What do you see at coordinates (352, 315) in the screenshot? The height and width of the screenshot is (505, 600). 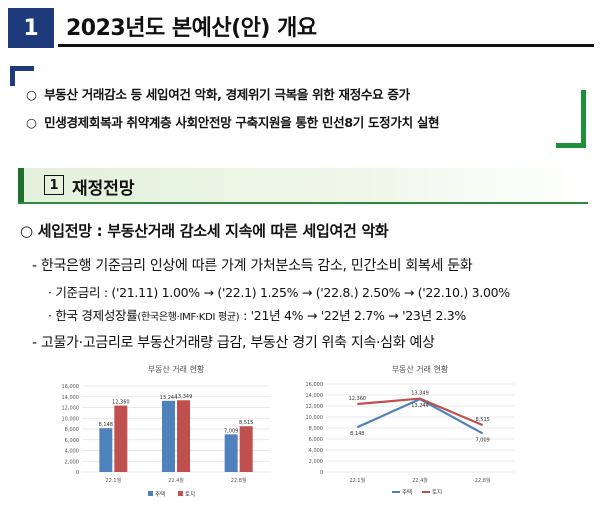 I see `growth-rate-values: : '21년 4% → '22년 2.7% → '23년 2.3%` at bounding box center [352, 315].